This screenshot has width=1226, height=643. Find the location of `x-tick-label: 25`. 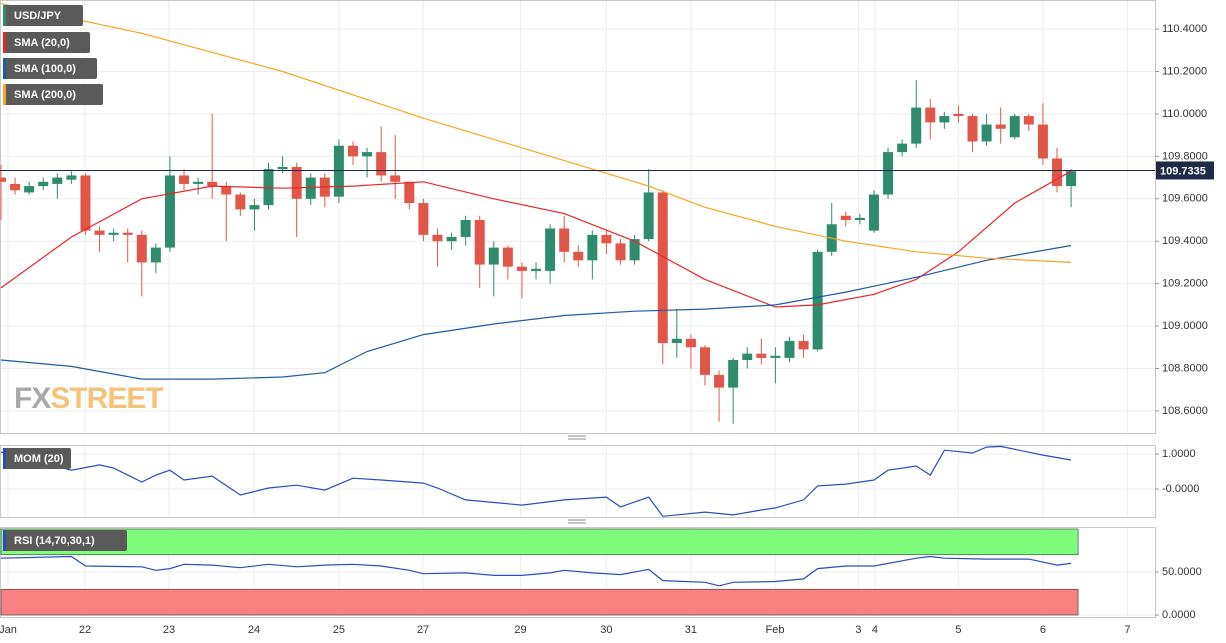

x-tick-label: 25 is located at coordinates (339, 630).